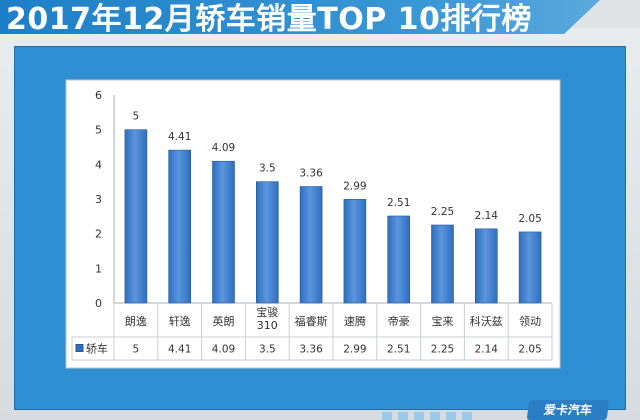  I want to click on data-label: 3.36, so click(311, 174).